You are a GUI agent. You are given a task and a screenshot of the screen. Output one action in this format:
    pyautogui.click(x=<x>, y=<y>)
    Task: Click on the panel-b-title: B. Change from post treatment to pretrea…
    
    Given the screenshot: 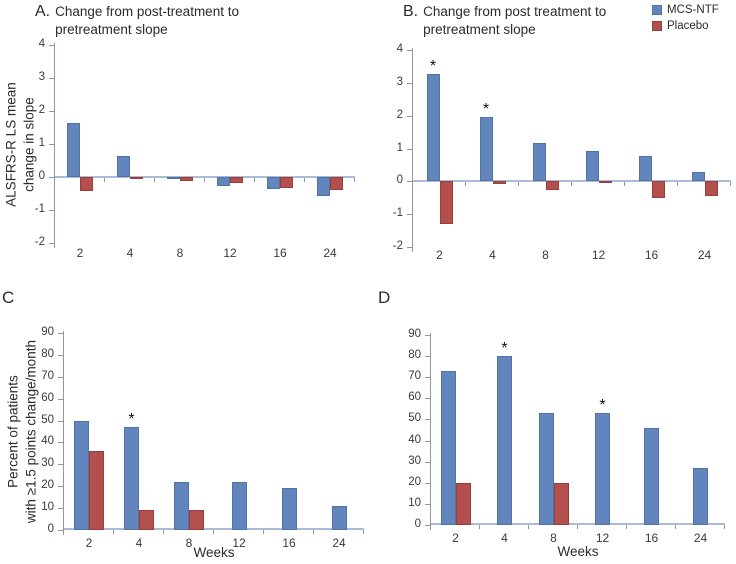 What is the action you would take?
    pyautogui.click(x=515, y=20)
    